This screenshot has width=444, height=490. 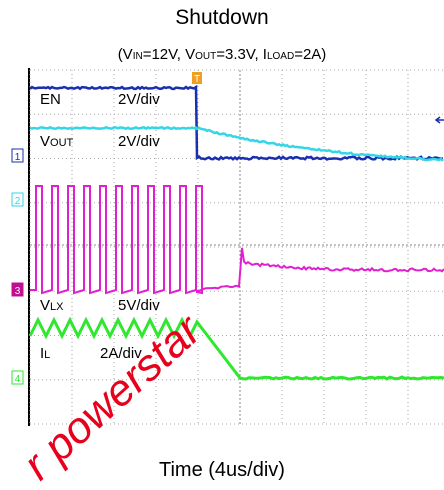 I want to click on channel-name-main: EN, so click(x=50, y=99).